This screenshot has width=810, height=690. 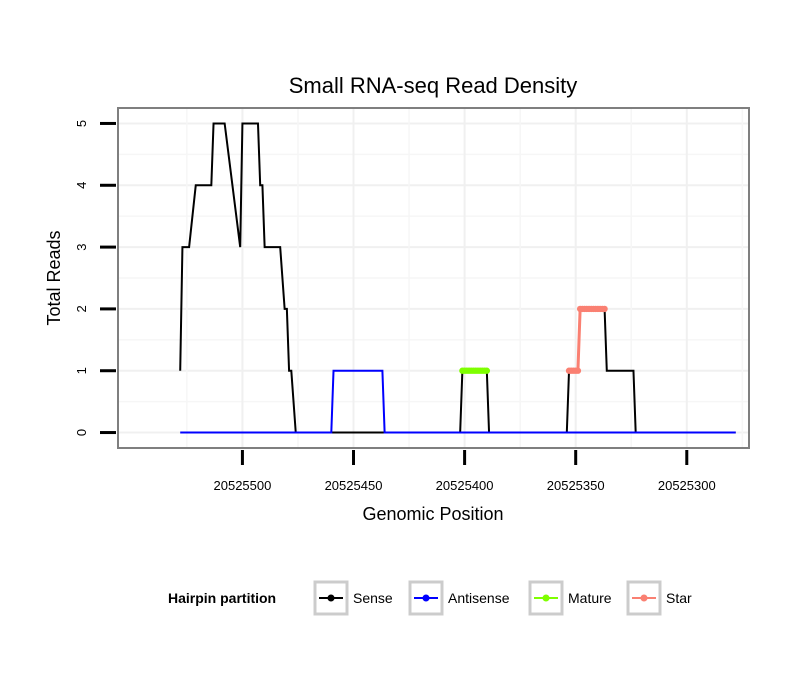 What do you see at coordinates (687, 485) in the screenshot?
I see `x-tick-label: 20525300` at bounding box center [687, 485].